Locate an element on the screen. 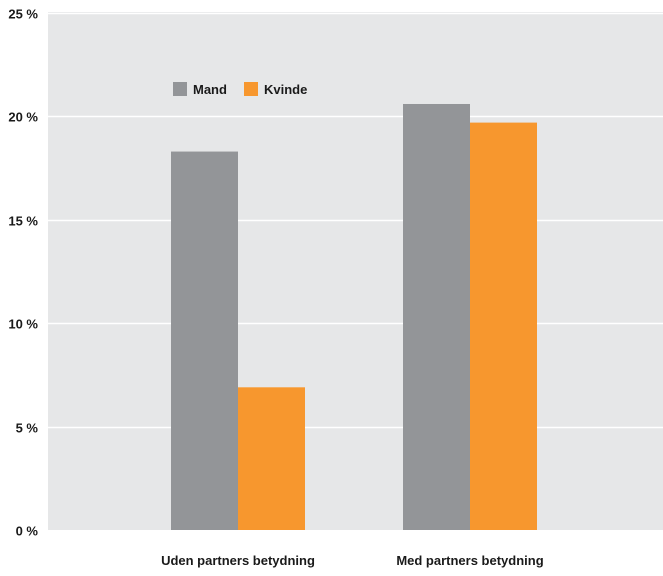  y-tick-label: 25 % is located at coordinates (23, 14).